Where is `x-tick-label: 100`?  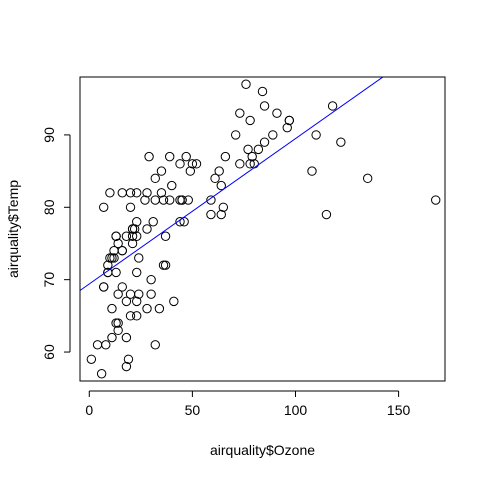
x-tick-label: 100 is located at coordinates (296, 410).